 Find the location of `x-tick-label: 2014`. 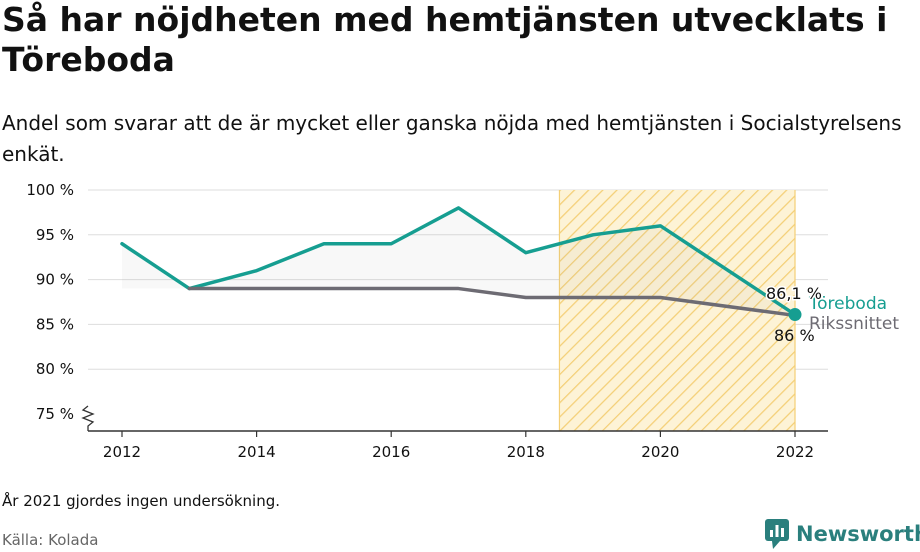

x-tick-label: 2014 is located at coordinates (257, 452).